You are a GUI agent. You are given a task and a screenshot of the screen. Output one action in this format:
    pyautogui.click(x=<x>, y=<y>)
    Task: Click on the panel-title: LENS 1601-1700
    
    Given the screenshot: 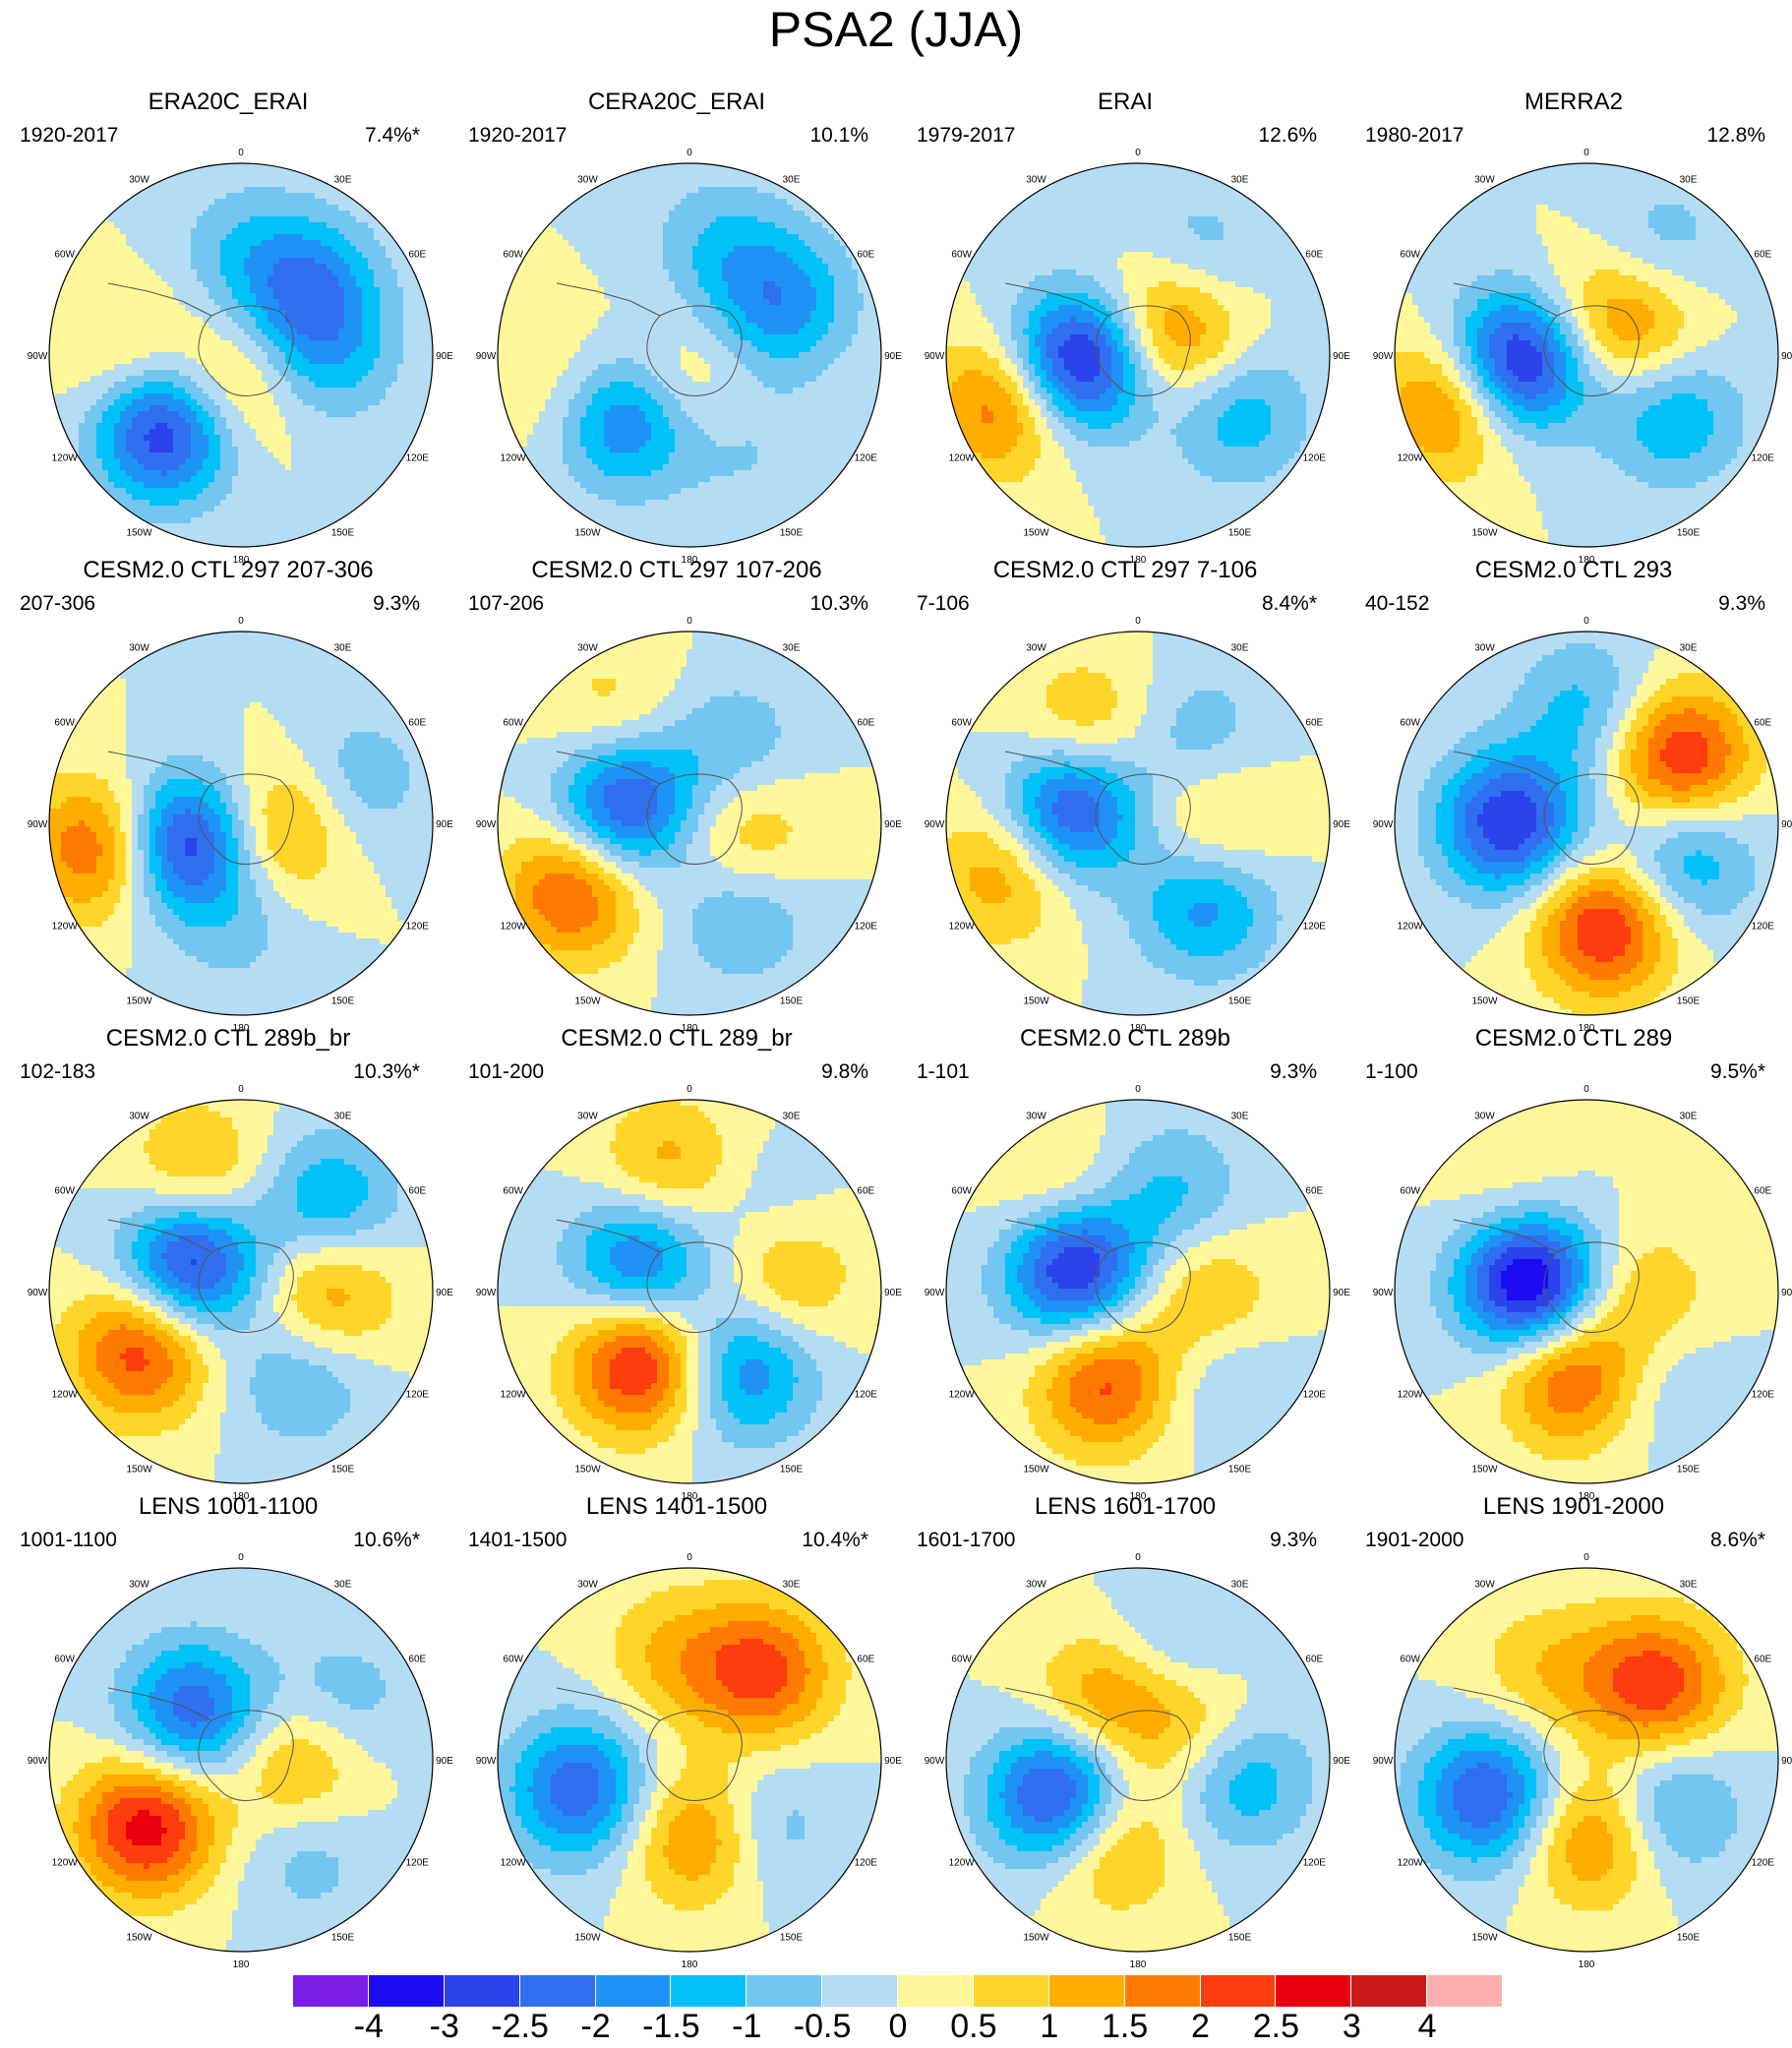 What is the action you would take?
    pyautogui.click(x=1125, y=1507)
    